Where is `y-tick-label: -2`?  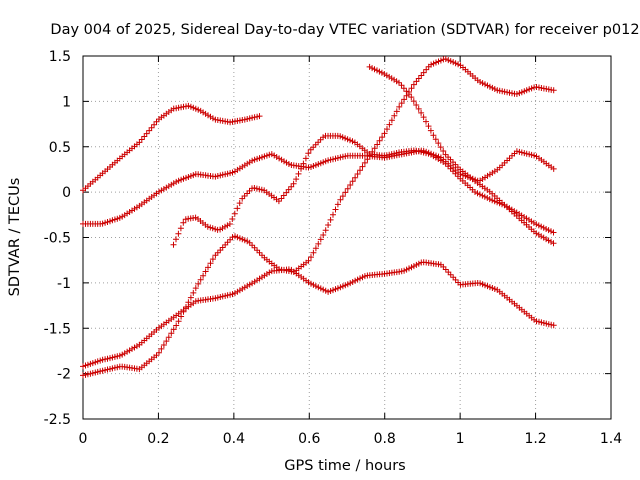 y-tick-label: -2 is located at coordinates (64, 375).